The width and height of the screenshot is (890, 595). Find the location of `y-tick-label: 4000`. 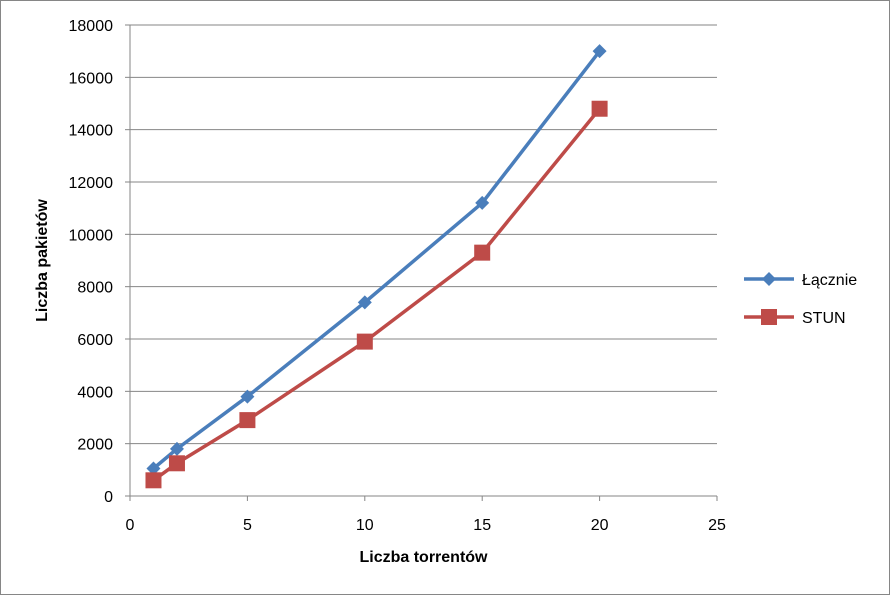

y-tick-label: 4000 is located at coordinates (95, 392).